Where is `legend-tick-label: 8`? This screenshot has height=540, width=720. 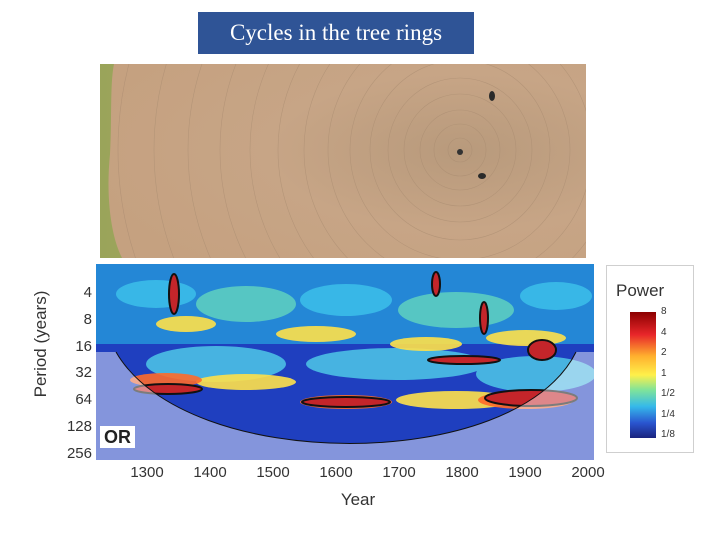 legend-tick-label: 8 is located at coordinates (664, 311).